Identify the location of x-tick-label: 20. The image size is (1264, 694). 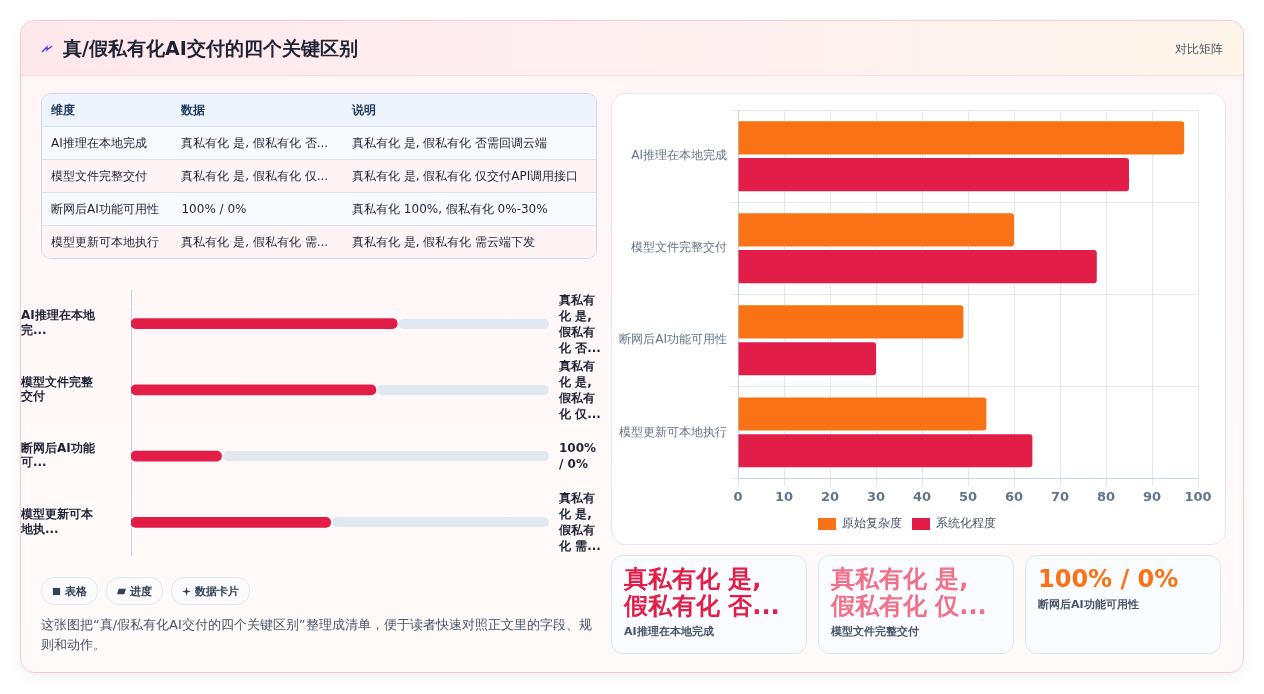
(830, 496).